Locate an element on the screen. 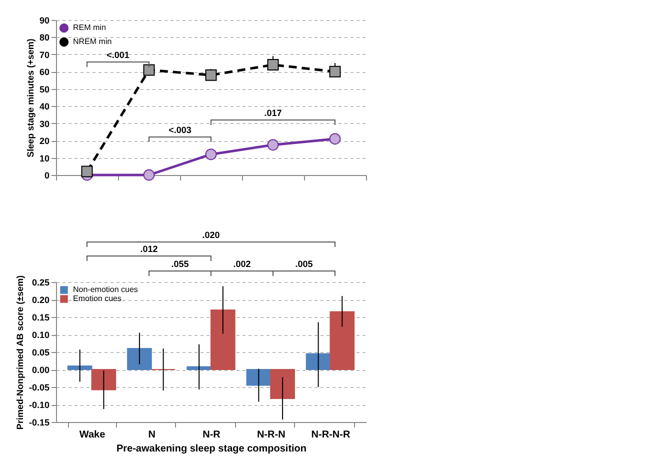  x-tick-label: N-R-N is located at coordinates (271, 435).